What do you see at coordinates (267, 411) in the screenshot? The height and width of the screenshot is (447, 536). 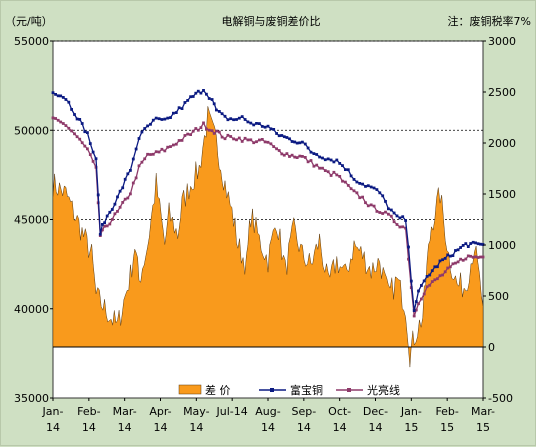 I see `x-tick-label: Aug-` at bounding box center [267, 411].